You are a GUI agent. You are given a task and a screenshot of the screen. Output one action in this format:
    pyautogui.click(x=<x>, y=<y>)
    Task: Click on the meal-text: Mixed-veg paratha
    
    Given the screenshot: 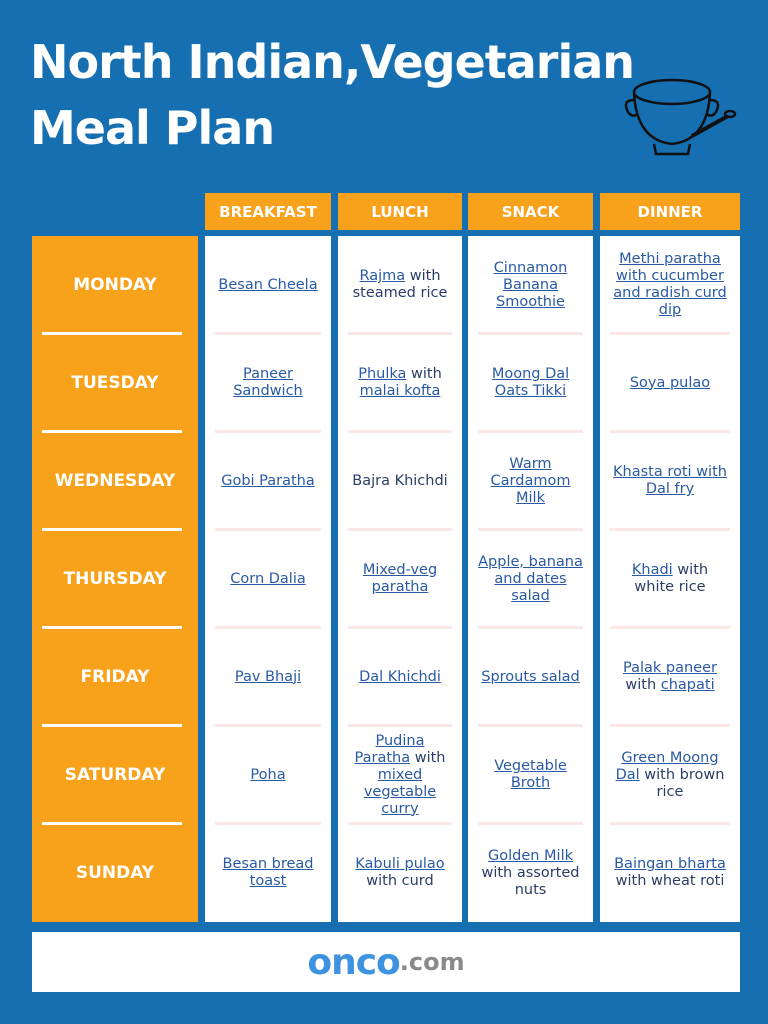 What is the action you would take?
    pyautogui.click(x=400, y=579)
    